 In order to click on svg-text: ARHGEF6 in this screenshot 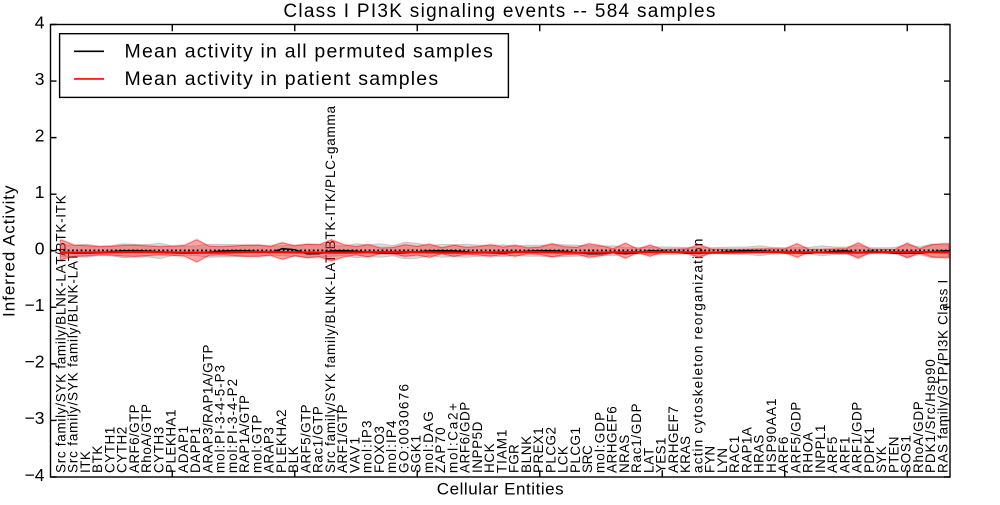, I will do `click(612, 439)`.